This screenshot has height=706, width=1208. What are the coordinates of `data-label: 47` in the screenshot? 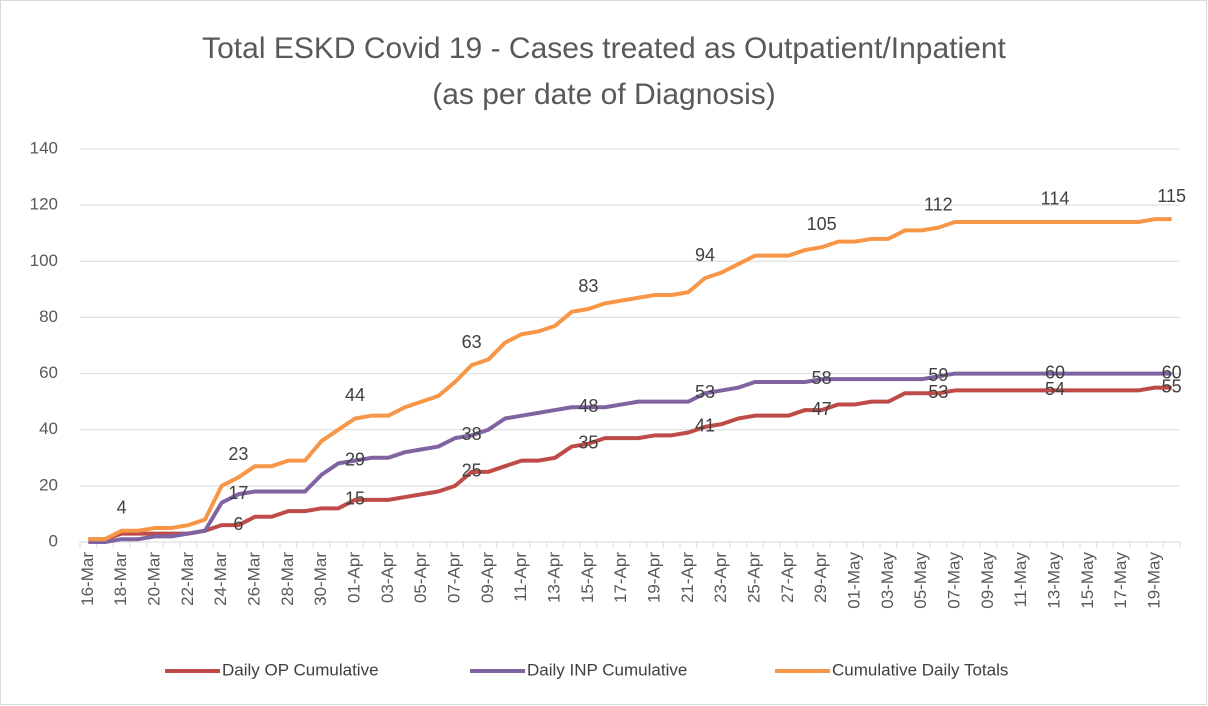 It's located at (822, 409).